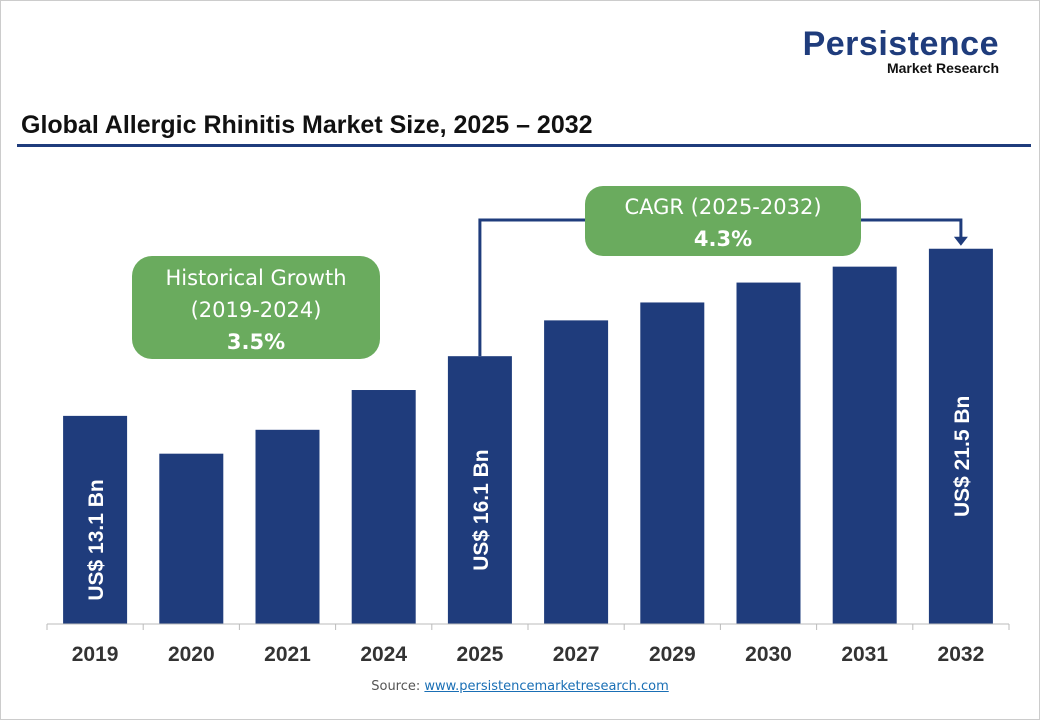 This screenshot has height=720, width=1040. I want to click on x-tick-label-2025: 2025, so click(480, 654).